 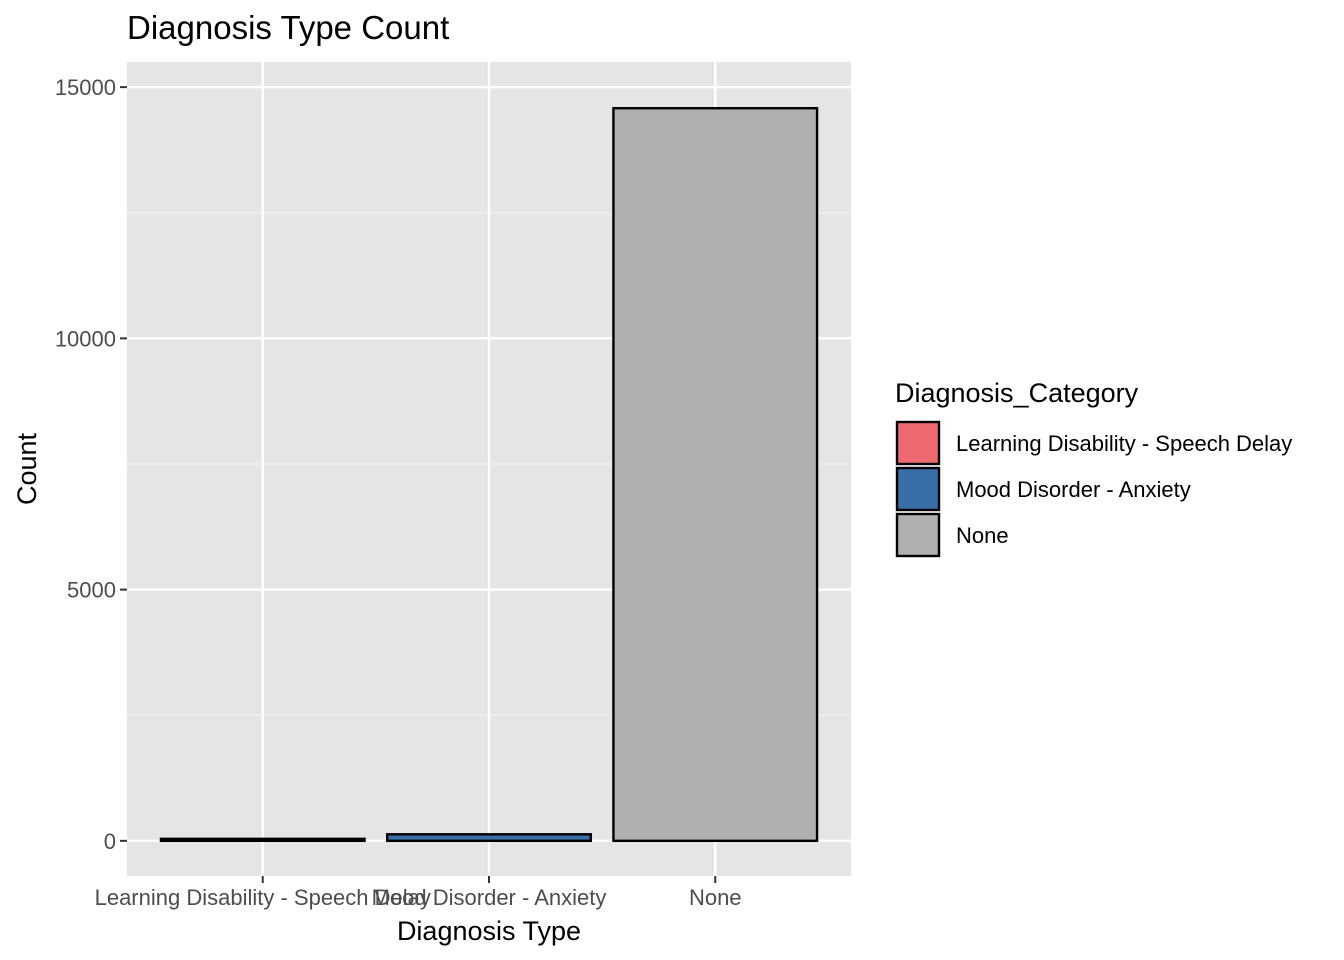 What do you see at coordinates (85, 338) in the screenshot?
I see `y-tick-label: 10000` at bounding box center [85, 338].